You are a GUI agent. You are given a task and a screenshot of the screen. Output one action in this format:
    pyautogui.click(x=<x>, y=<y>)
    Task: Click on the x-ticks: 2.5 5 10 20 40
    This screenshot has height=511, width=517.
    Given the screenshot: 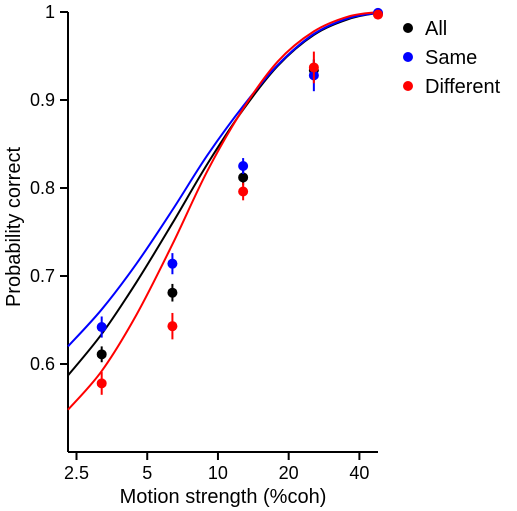 What is the action you would take?
    pyautogui.click(x=216, y=467)
    